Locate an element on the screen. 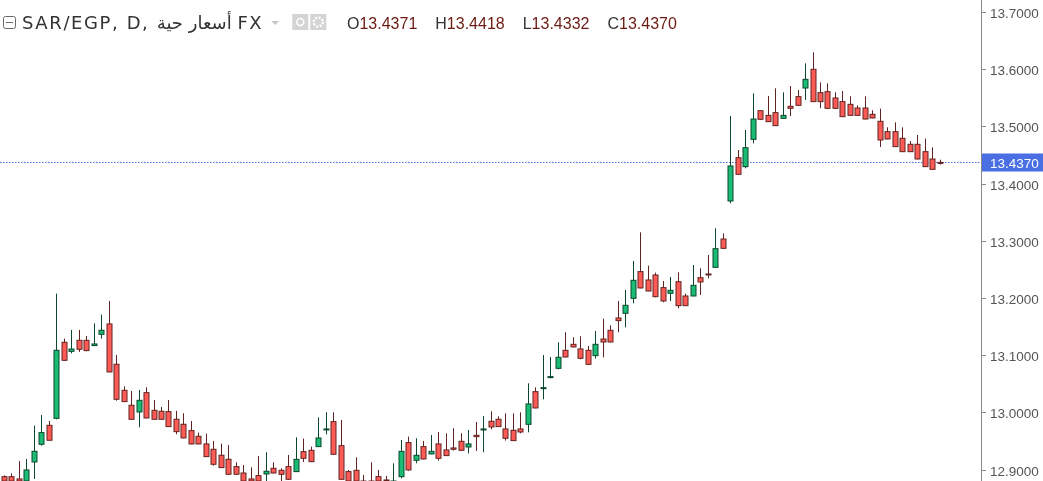  y-tick-label: 13.0000 is located at coordinates (1014, 413).